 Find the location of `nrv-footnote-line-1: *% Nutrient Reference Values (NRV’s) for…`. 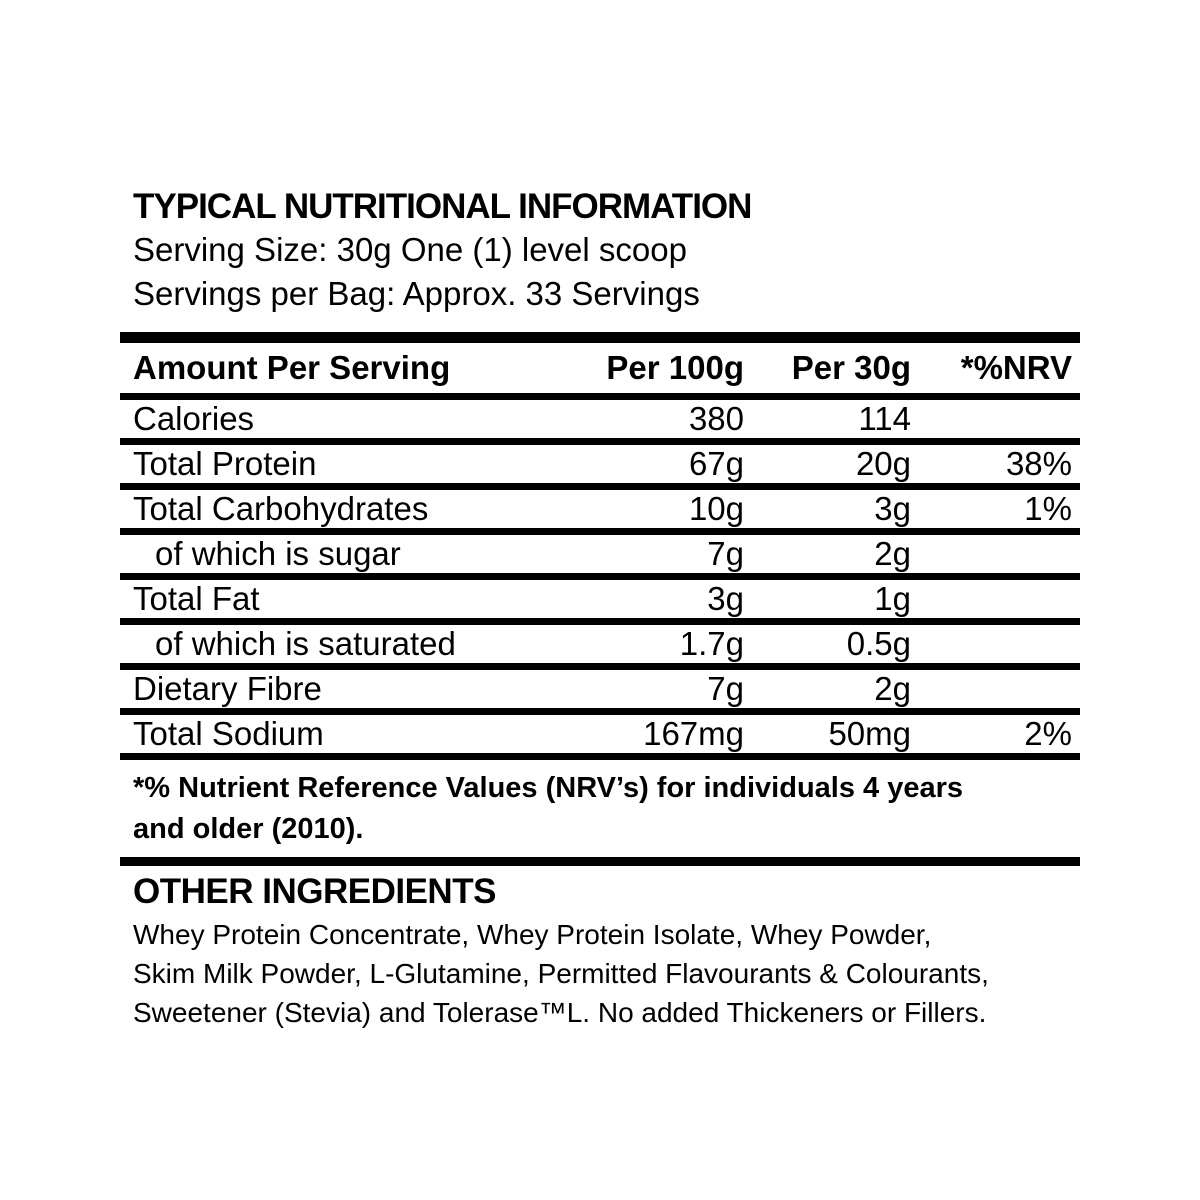

nrv-footnote-line-1: *% Nutrient Reference Values (NRV’s) for… is located at coordinates (548, 788).